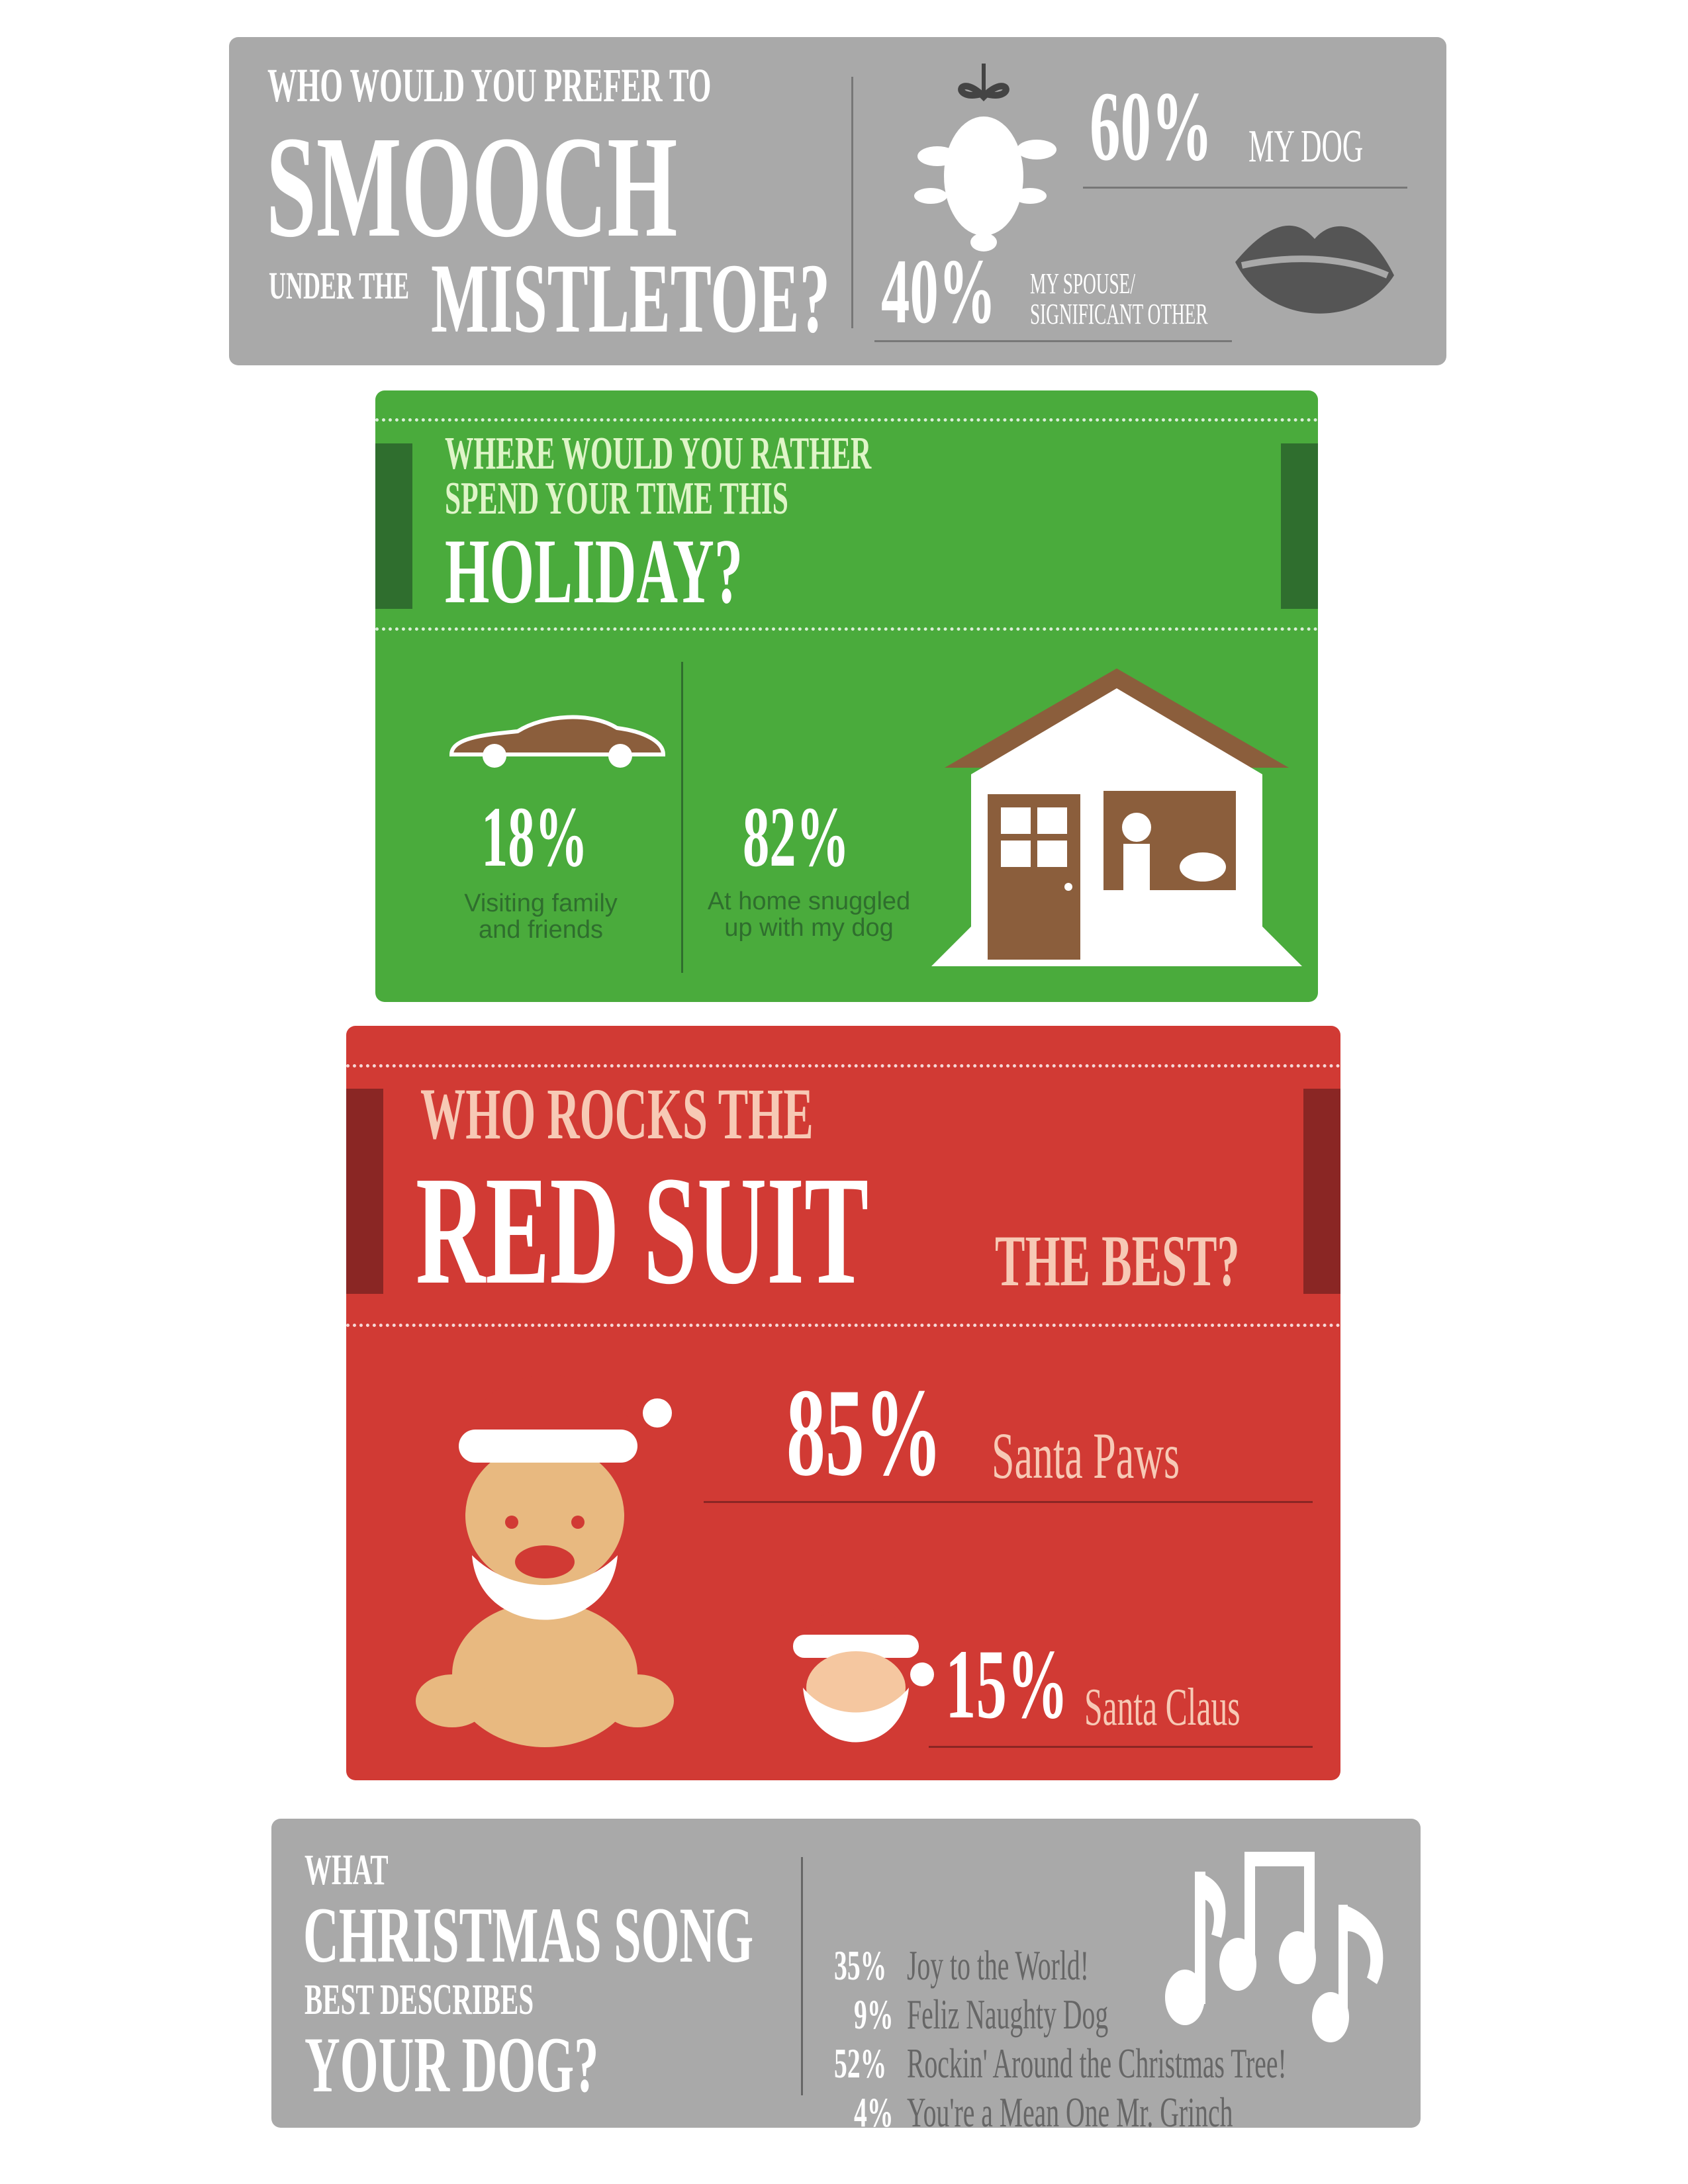  What do you see at coordinates (1116, 817) in the screenshot?
I see `house-icon` at bounding box center [1116, 817].